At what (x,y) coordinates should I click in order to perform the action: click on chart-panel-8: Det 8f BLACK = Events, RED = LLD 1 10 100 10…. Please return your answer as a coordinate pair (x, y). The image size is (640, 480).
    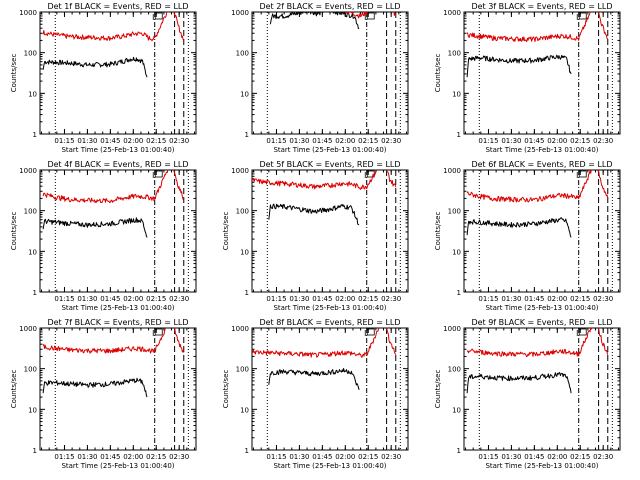
    Looking at the image, I should click on (315, 394).